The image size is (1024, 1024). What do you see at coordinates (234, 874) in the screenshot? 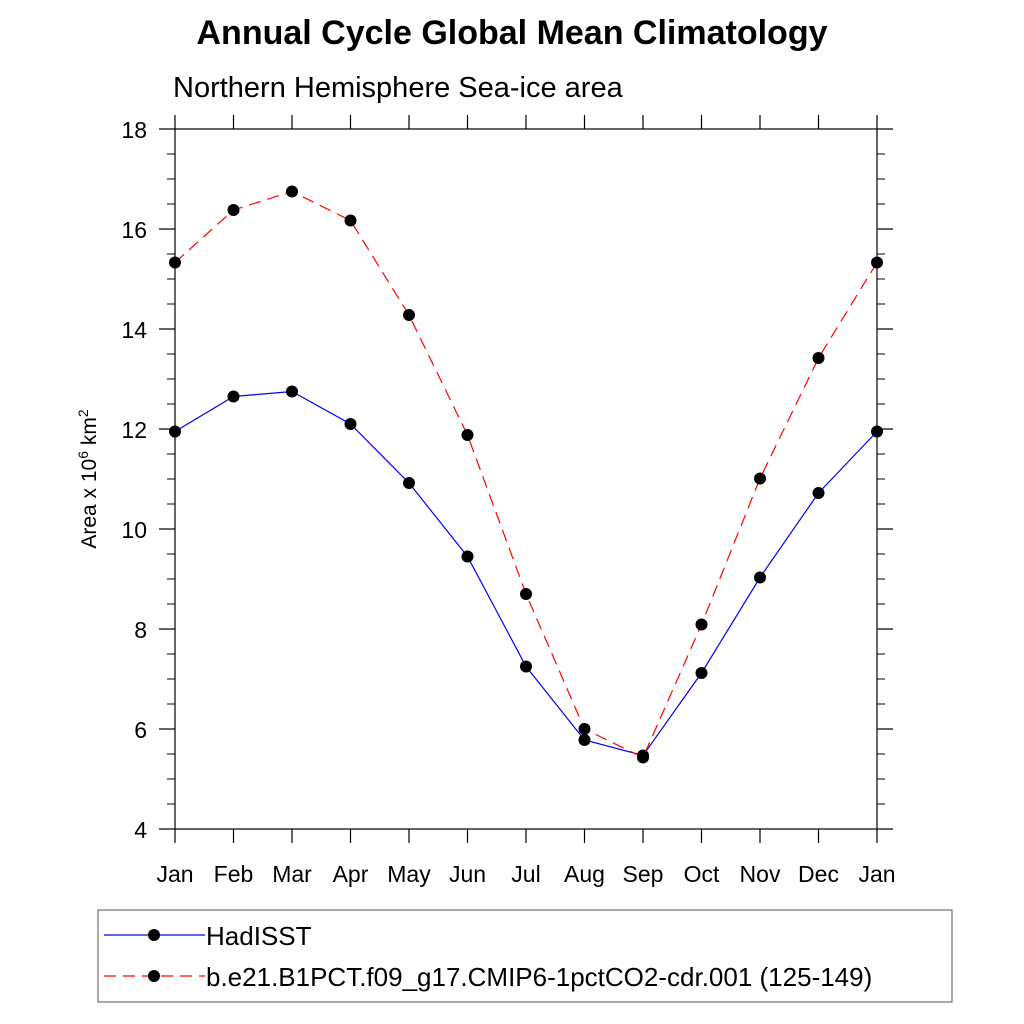
I see `x-tick-label: Feb` at bounding box center [234, 874].